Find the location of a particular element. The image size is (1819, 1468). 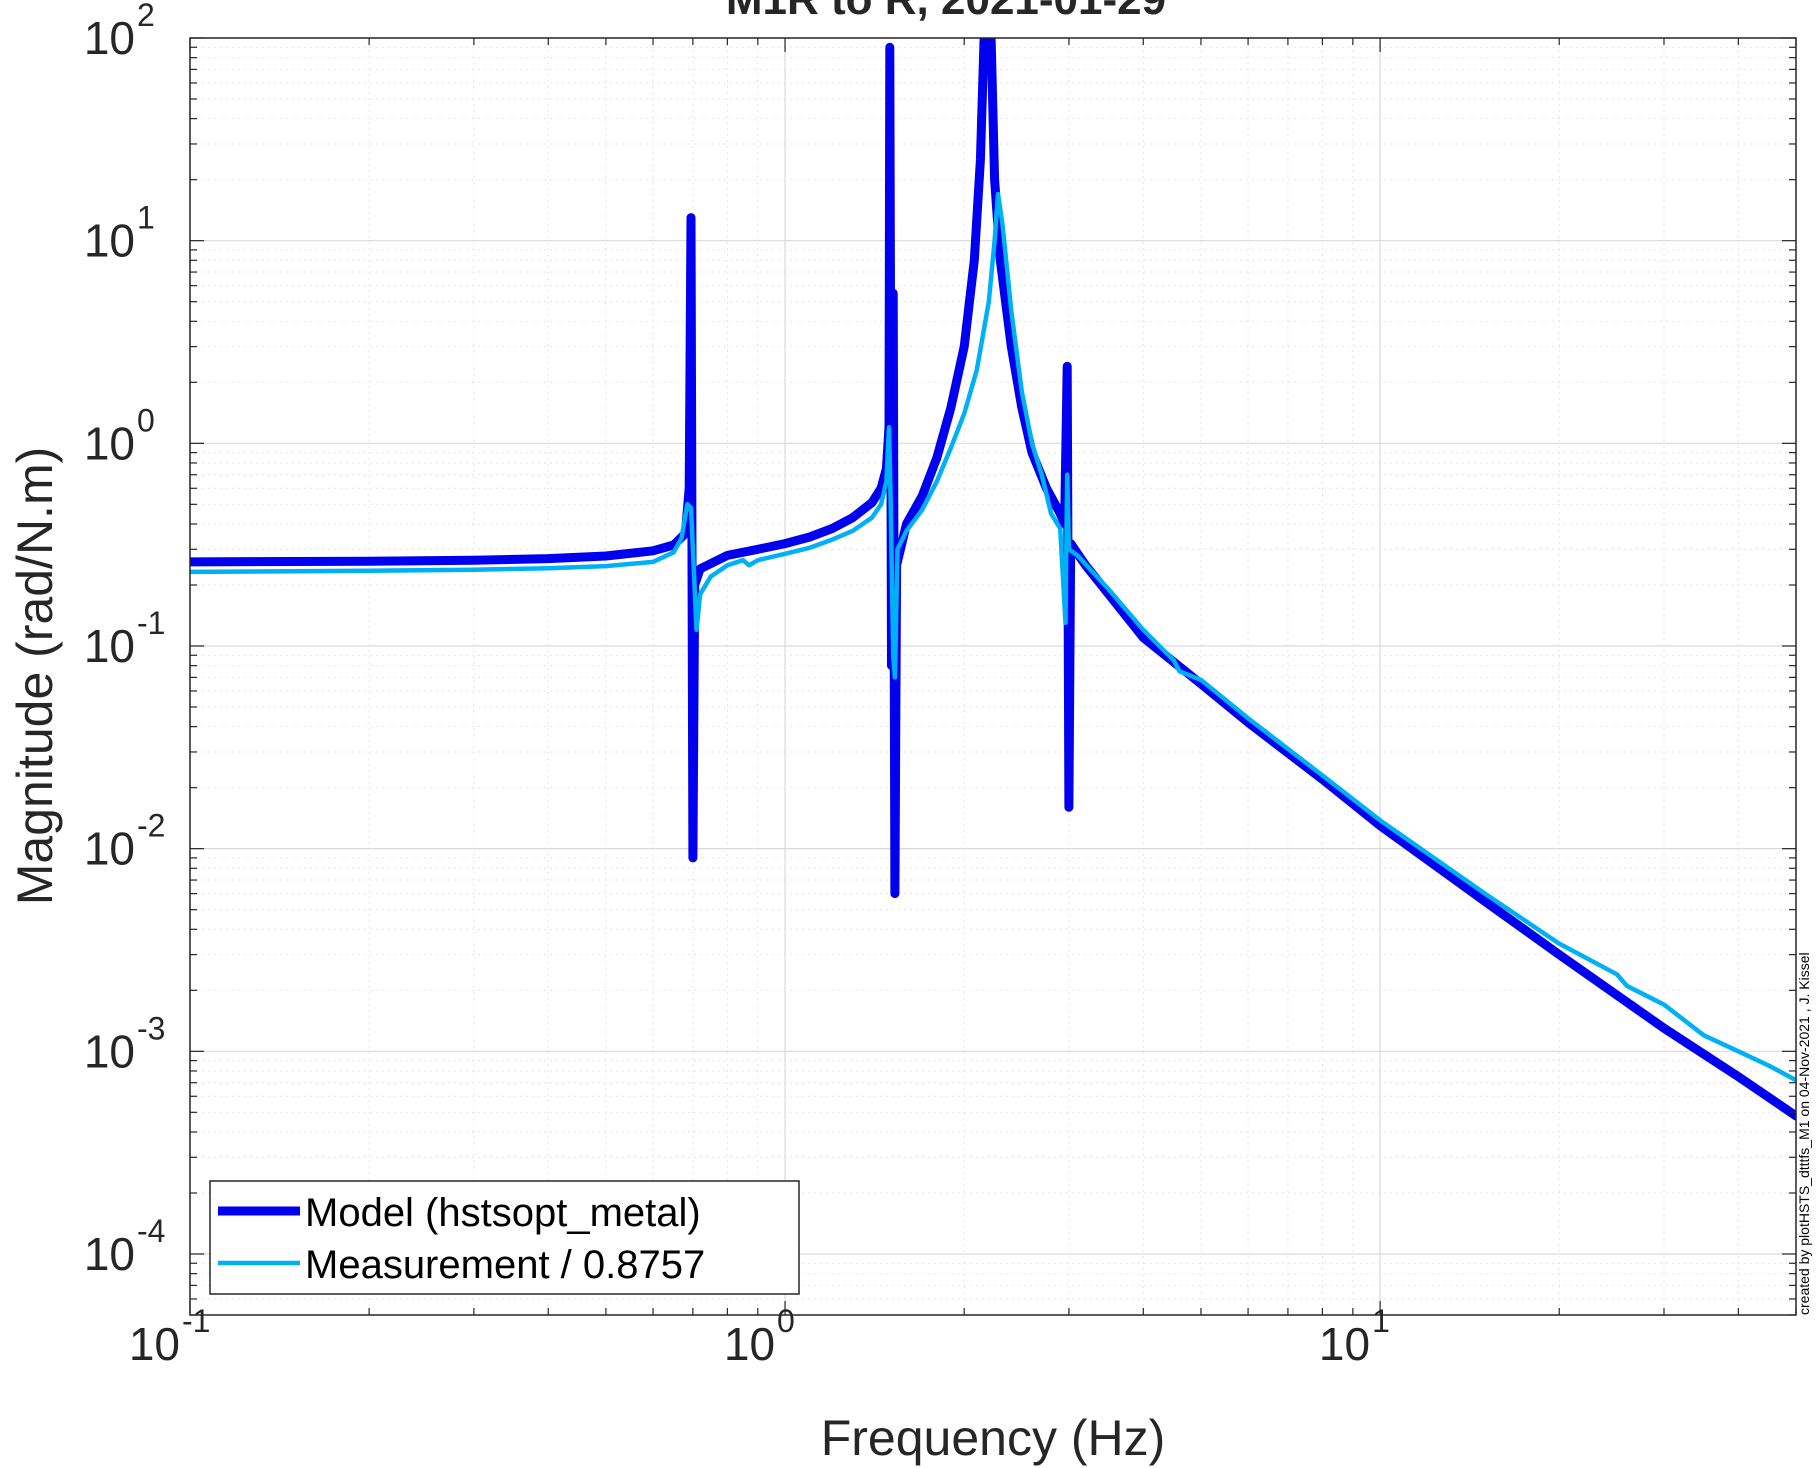

legend-box is located at coordinates (504, 1237).